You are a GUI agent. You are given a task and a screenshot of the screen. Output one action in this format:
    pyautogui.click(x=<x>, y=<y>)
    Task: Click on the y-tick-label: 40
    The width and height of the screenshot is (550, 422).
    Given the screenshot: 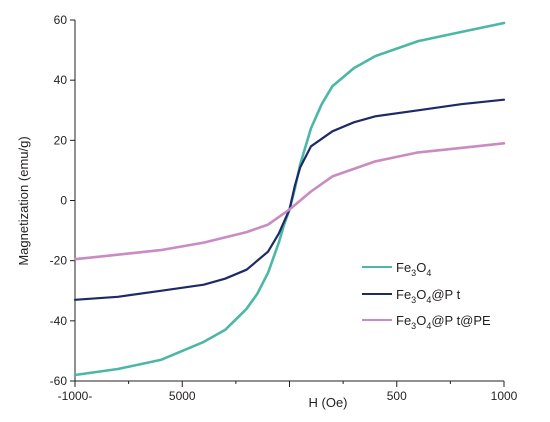 What is the action you would take?
    pyautogui.click(x=61, y=80)
    